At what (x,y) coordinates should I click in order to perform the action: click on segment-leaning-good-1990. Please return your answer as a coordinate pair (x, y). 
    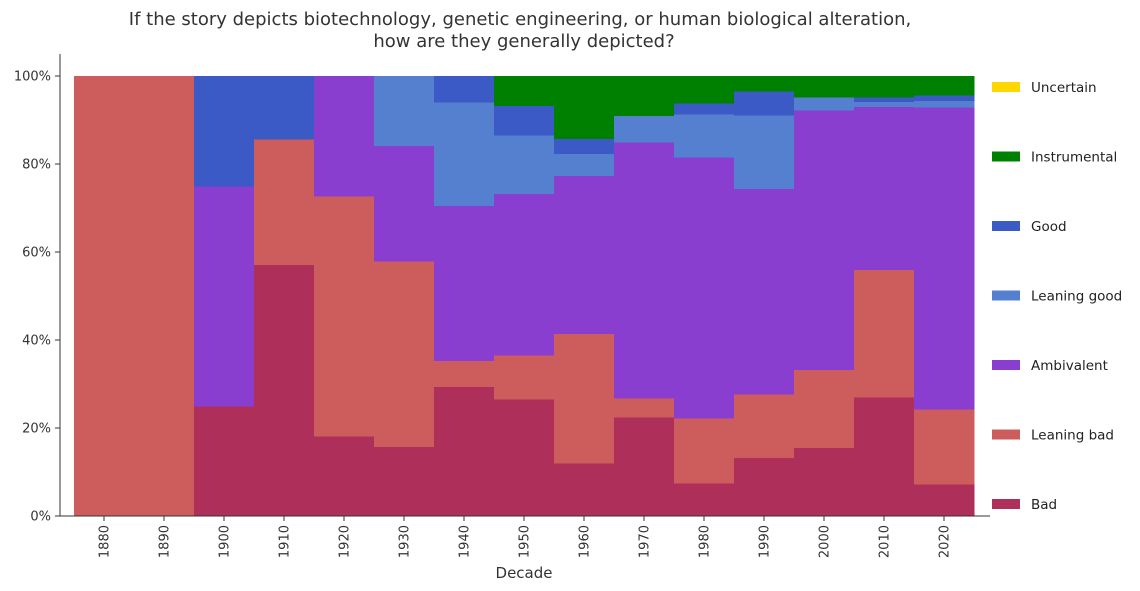
    Looking at the image, I should click on (764, 152).